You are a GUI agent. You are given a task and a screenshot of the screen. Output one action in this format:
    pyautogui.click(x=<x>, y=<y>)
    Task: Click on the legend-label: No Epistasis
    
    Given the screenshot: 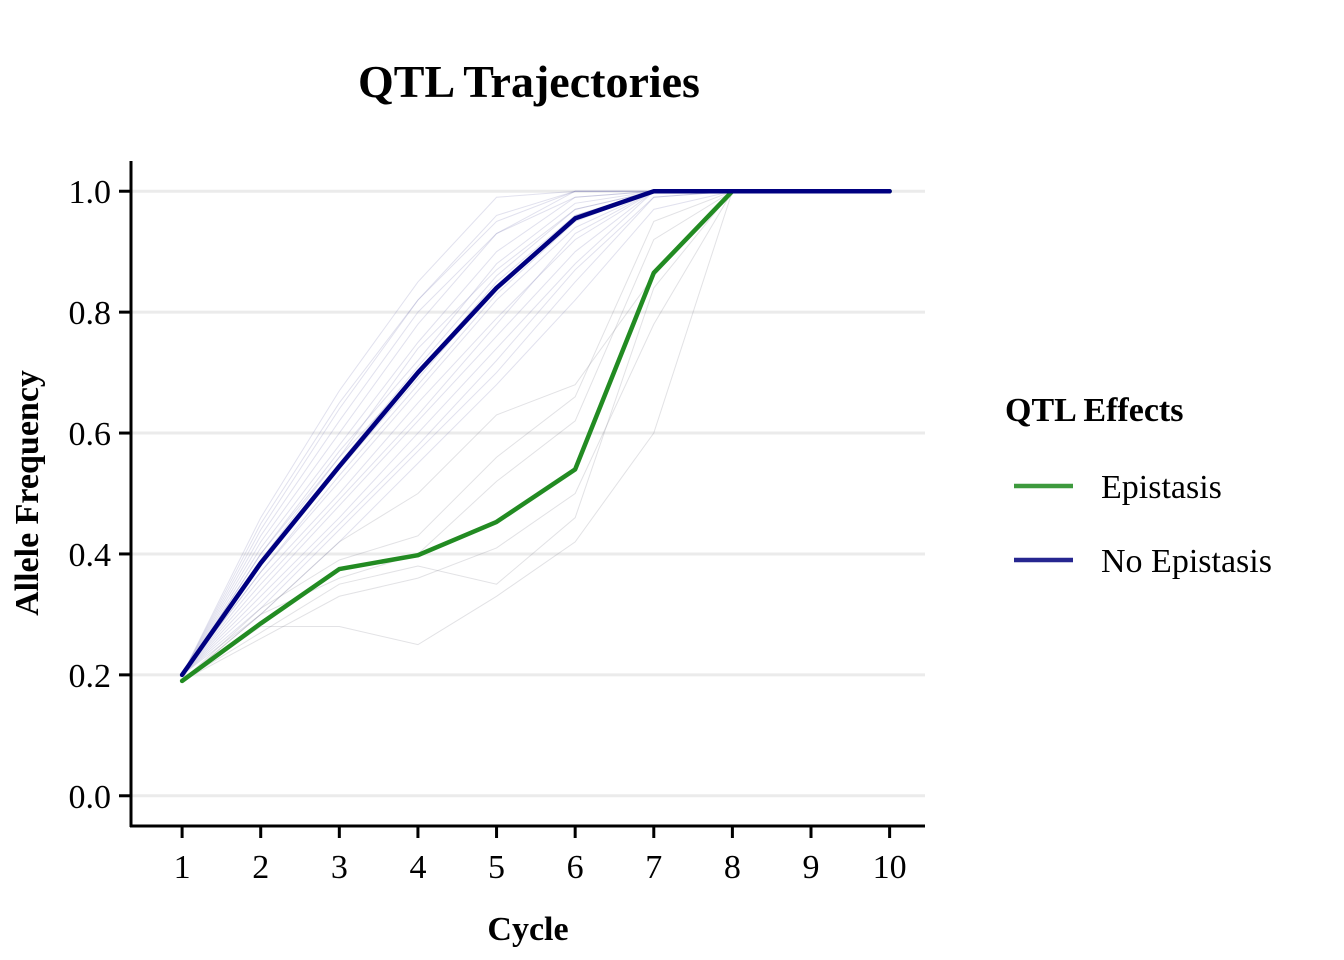 What is the action you would take?
    pyautogui.click(x=1186, y=561)
    